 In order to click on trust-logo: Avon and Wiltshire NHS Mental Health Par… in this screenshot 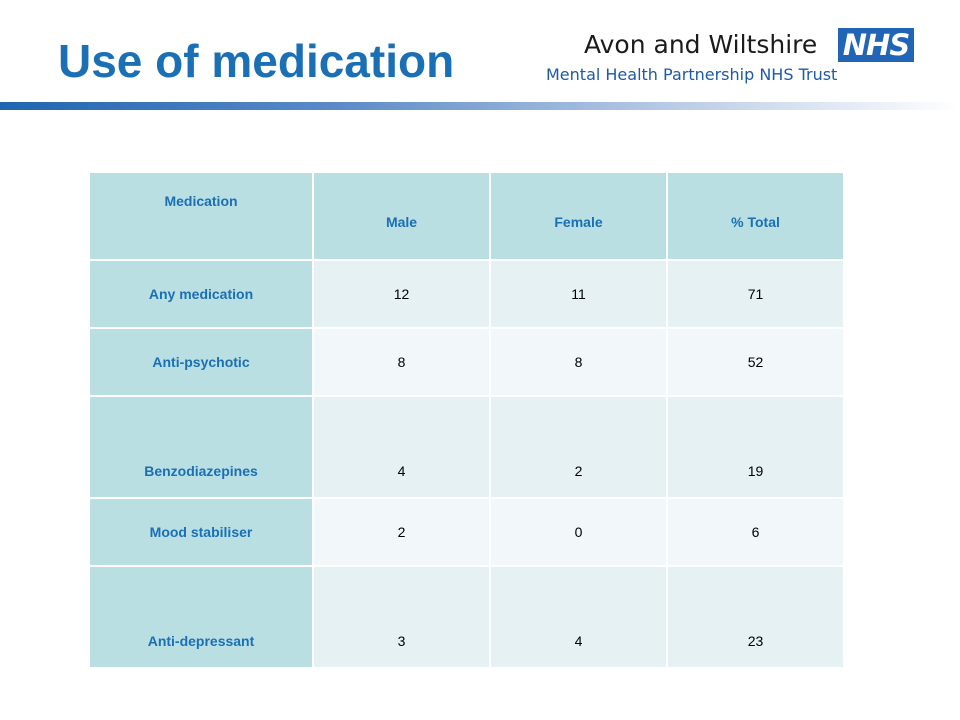, I will do `click(732, 55)`.